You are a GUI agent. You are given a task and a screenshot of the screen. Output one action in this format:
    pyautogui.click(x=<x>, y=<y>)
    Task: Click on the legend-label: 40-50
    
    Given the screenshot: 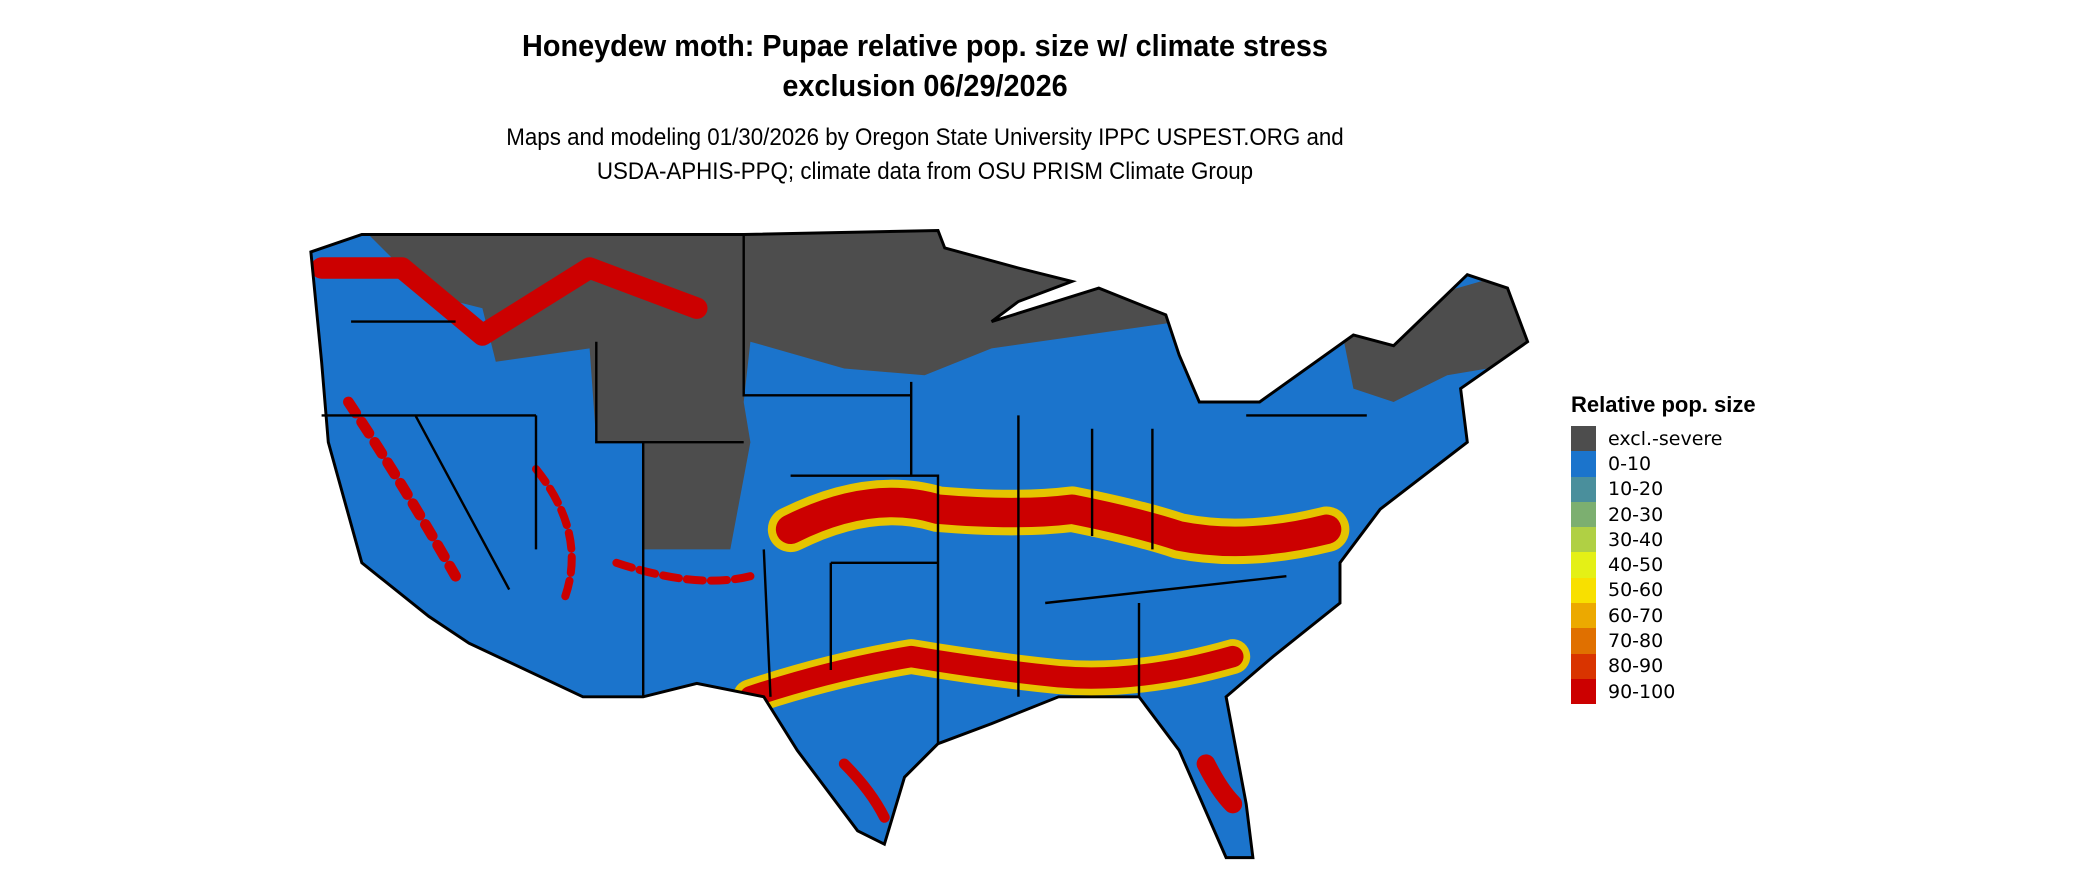 What is the action you would take?
    pyautogui.click(x=1636, y=565)
    